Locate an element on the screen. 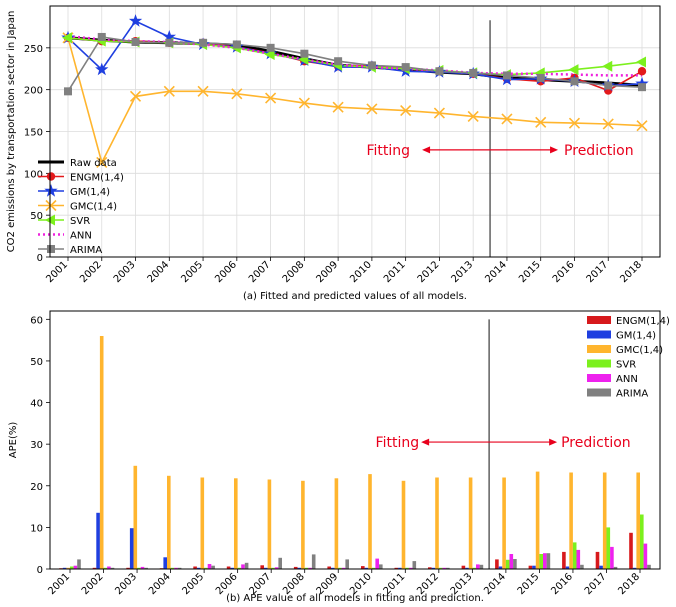 This screenshot has width=676, height=607. series-line-arima is located at coordinates (355, 64).